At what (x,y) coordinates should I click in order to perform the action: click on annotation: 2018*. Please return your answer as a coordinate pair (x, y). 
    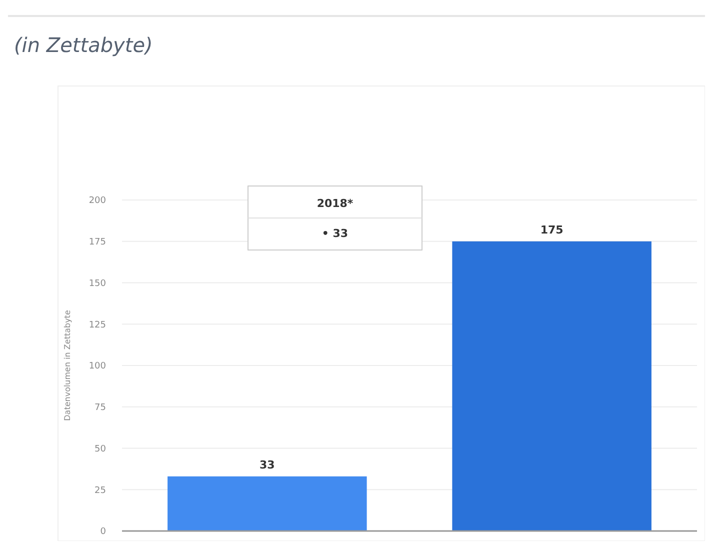
    Looking at the image, I should click on (335, 203).